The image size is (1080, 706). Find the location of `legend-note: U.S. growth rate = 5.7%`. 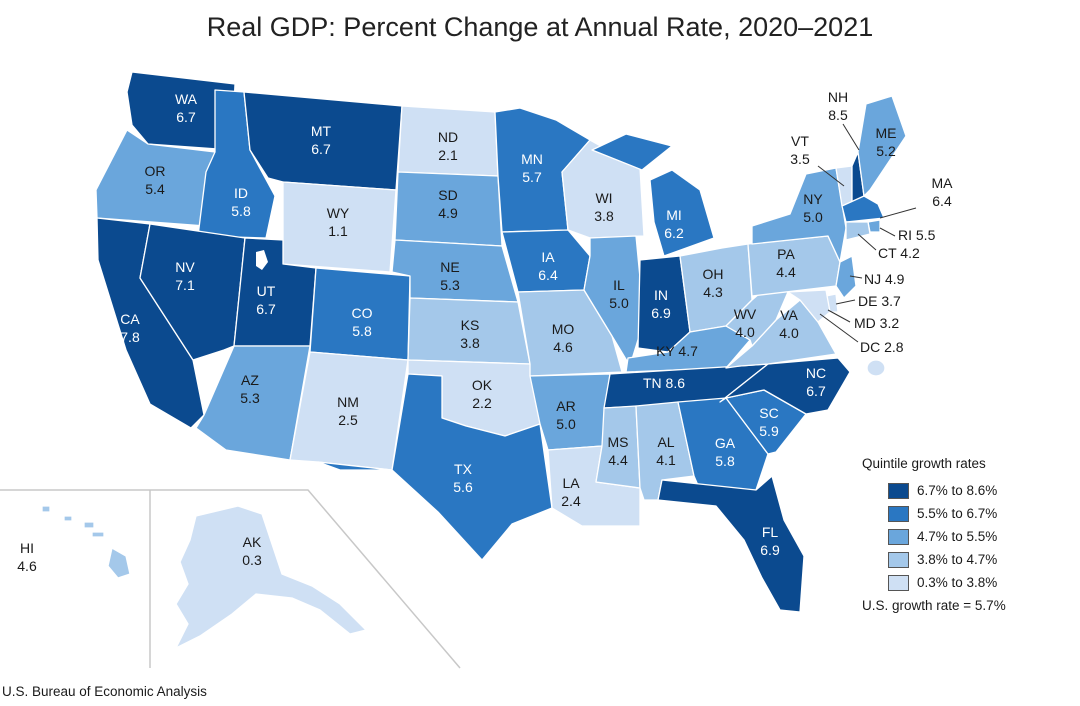

legend-note: U.S. growth rate = 5.7% is located at coordinates (934, 605).